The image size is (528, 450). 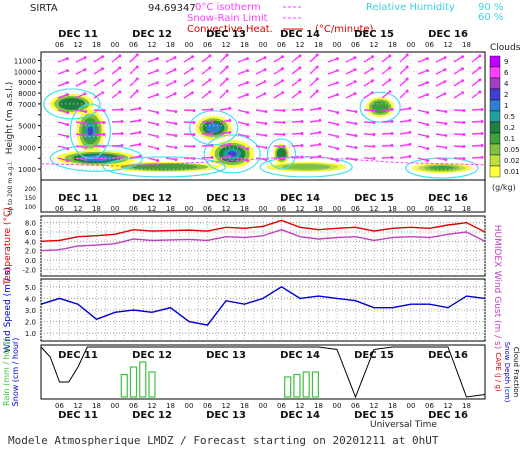 What do you see at coordinates (226, 34) in the screenshot?
I see `day-tick-label: DEC 13` at bounding box center [226, 34].